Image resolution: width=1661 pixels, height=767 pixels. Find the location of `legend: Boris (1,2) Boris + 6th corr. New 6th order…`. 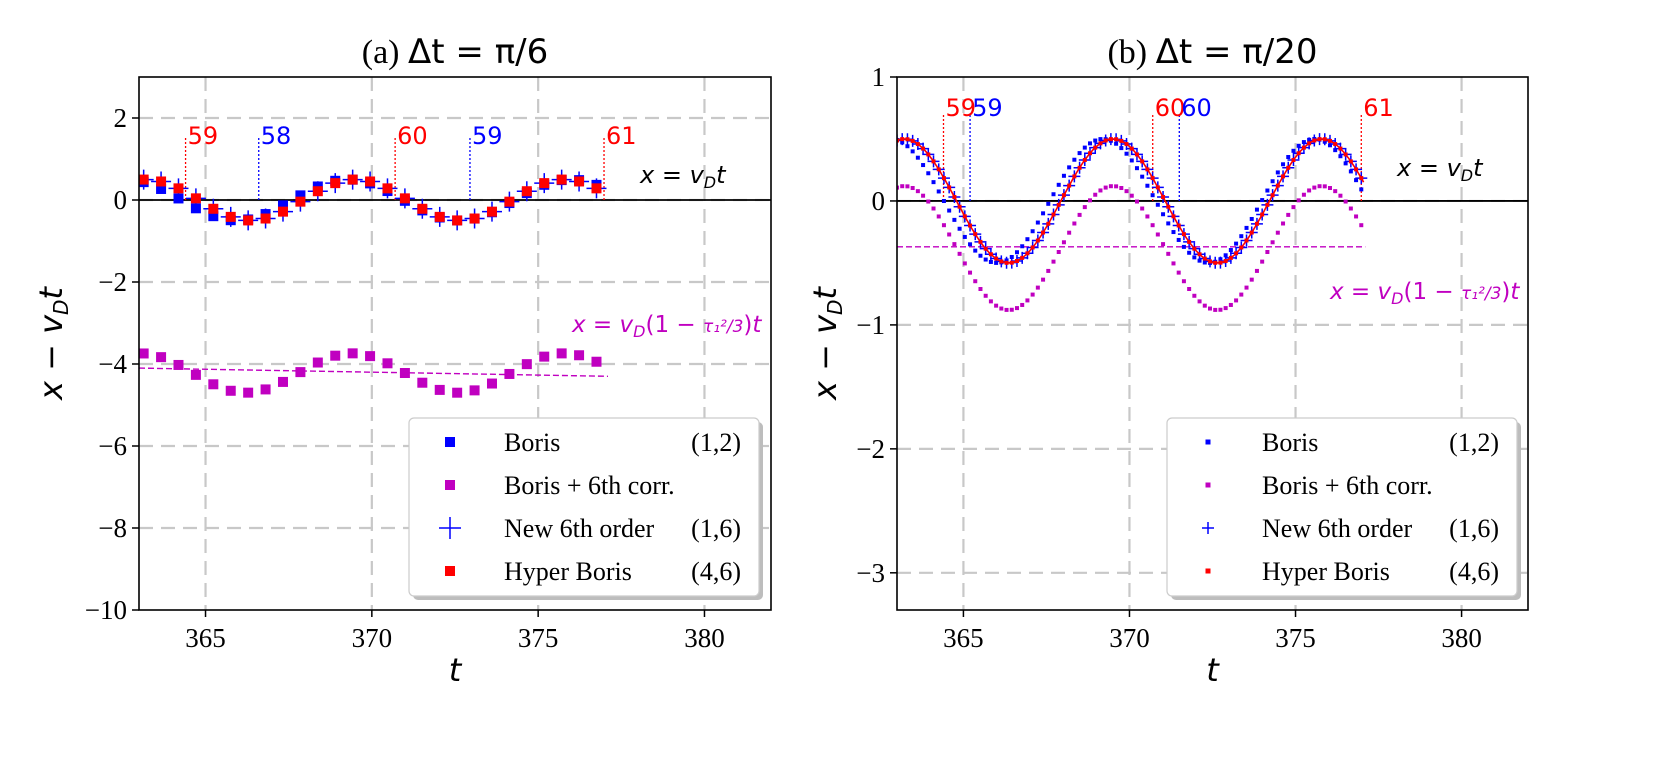

legend: Boris (1,2) Boris + 6th corr. New 6th order… is located at coordinates (1343, 508).